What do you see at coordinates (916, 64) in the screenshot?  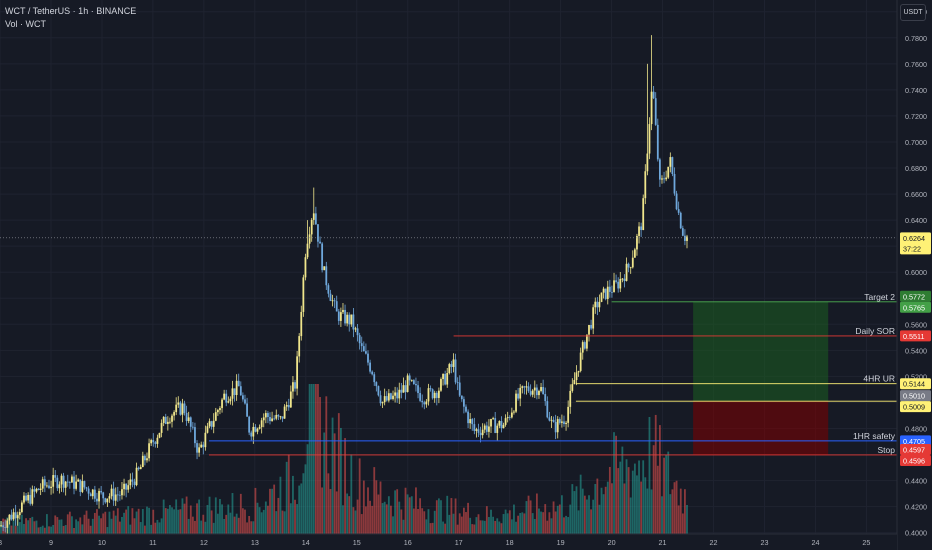 I see `price-tick-label: 0.7600` at bounding box center [916, 64].